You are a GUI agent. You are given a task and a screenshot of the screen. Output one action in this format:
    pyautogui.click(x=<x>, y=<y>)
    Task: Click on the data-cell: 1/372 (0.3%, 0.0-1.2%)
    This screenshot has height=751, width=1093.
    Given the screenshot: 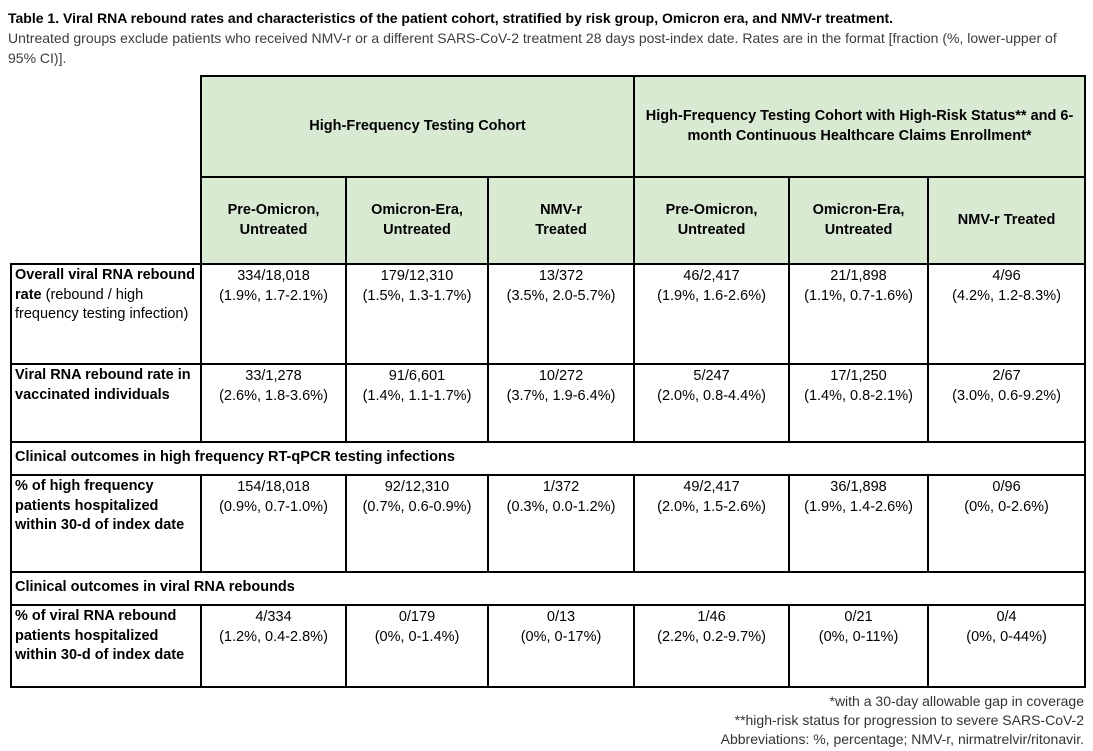 What is the action you would take?
    pyautogui.click(x=561, y=523)
    